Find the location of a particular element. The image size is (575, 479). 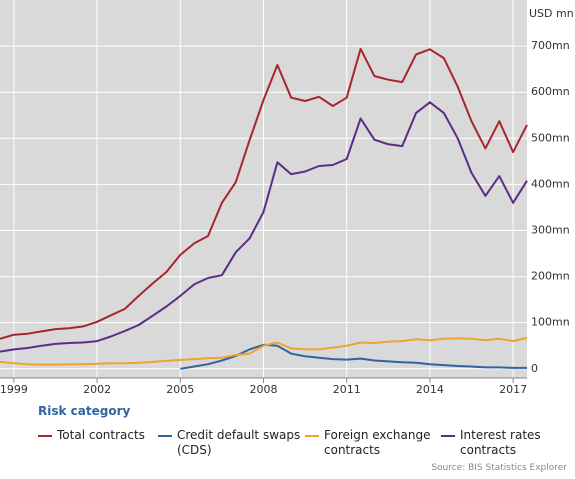

legend-item: Credit default swaps (CDS) is located at coordinates (232, 443).